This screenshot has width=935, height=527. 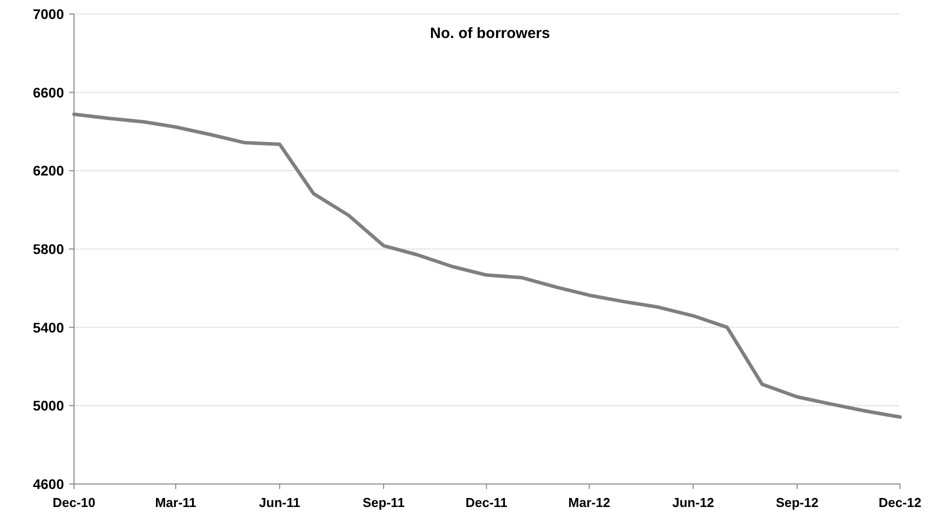 I want to click on y-tick-label: 7000, so click(x=48, y=14).